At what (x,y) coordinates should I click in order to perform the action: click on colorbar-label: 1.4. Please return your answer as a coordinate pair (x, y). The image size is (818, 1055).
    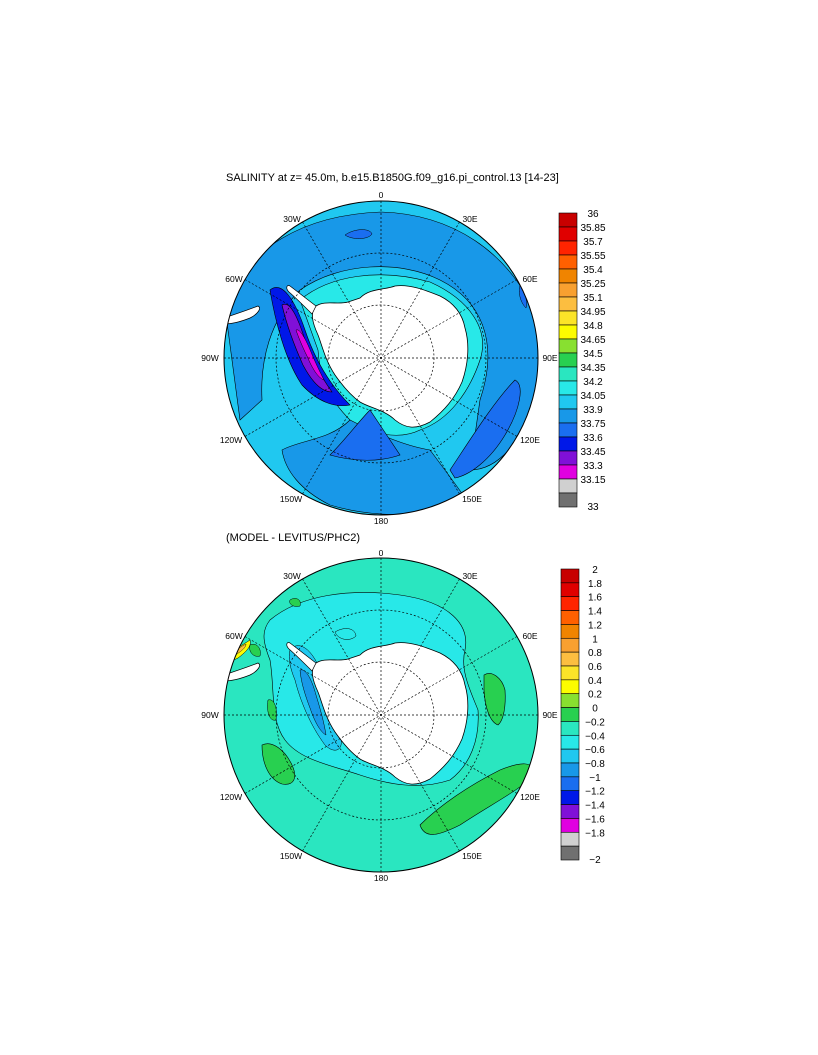
    Looking at the image, I should click on (595, 612).